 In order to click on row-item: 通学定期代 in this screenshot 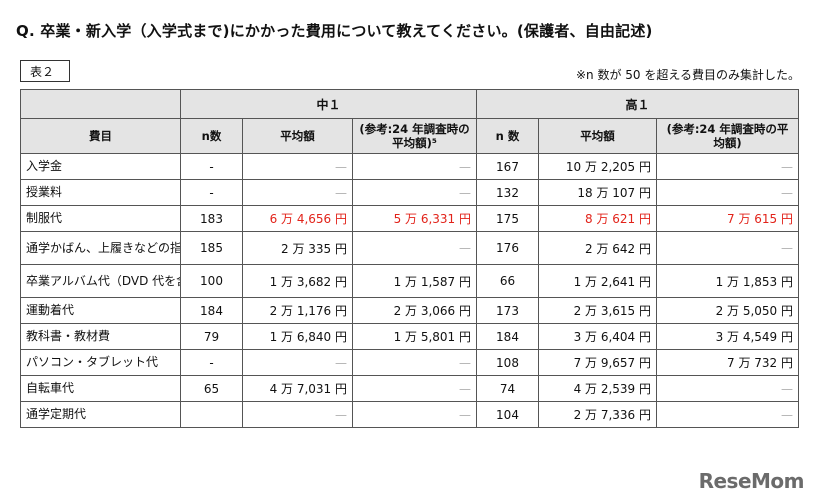, I will do `click(100, 414)`.